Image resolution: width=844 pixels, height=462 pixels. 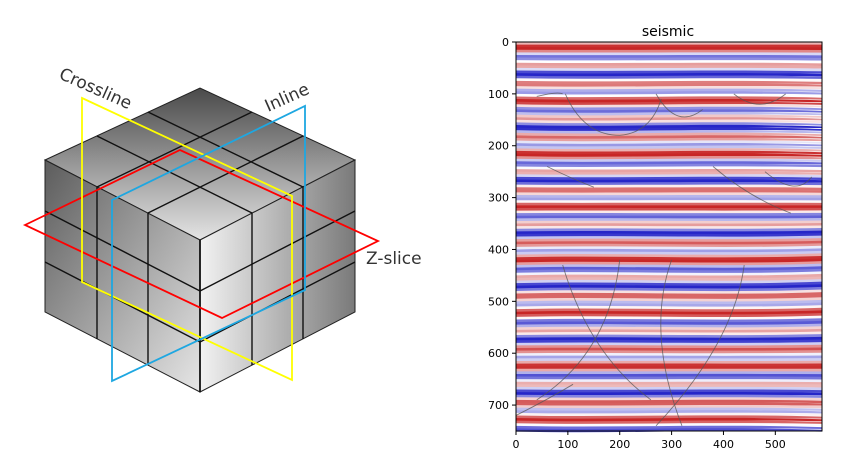 What do you see at coordinates (649, 441) in the screenshot?
I see `x-axis: 0 100 200 300 400 500` at bounding box center [649, 441].